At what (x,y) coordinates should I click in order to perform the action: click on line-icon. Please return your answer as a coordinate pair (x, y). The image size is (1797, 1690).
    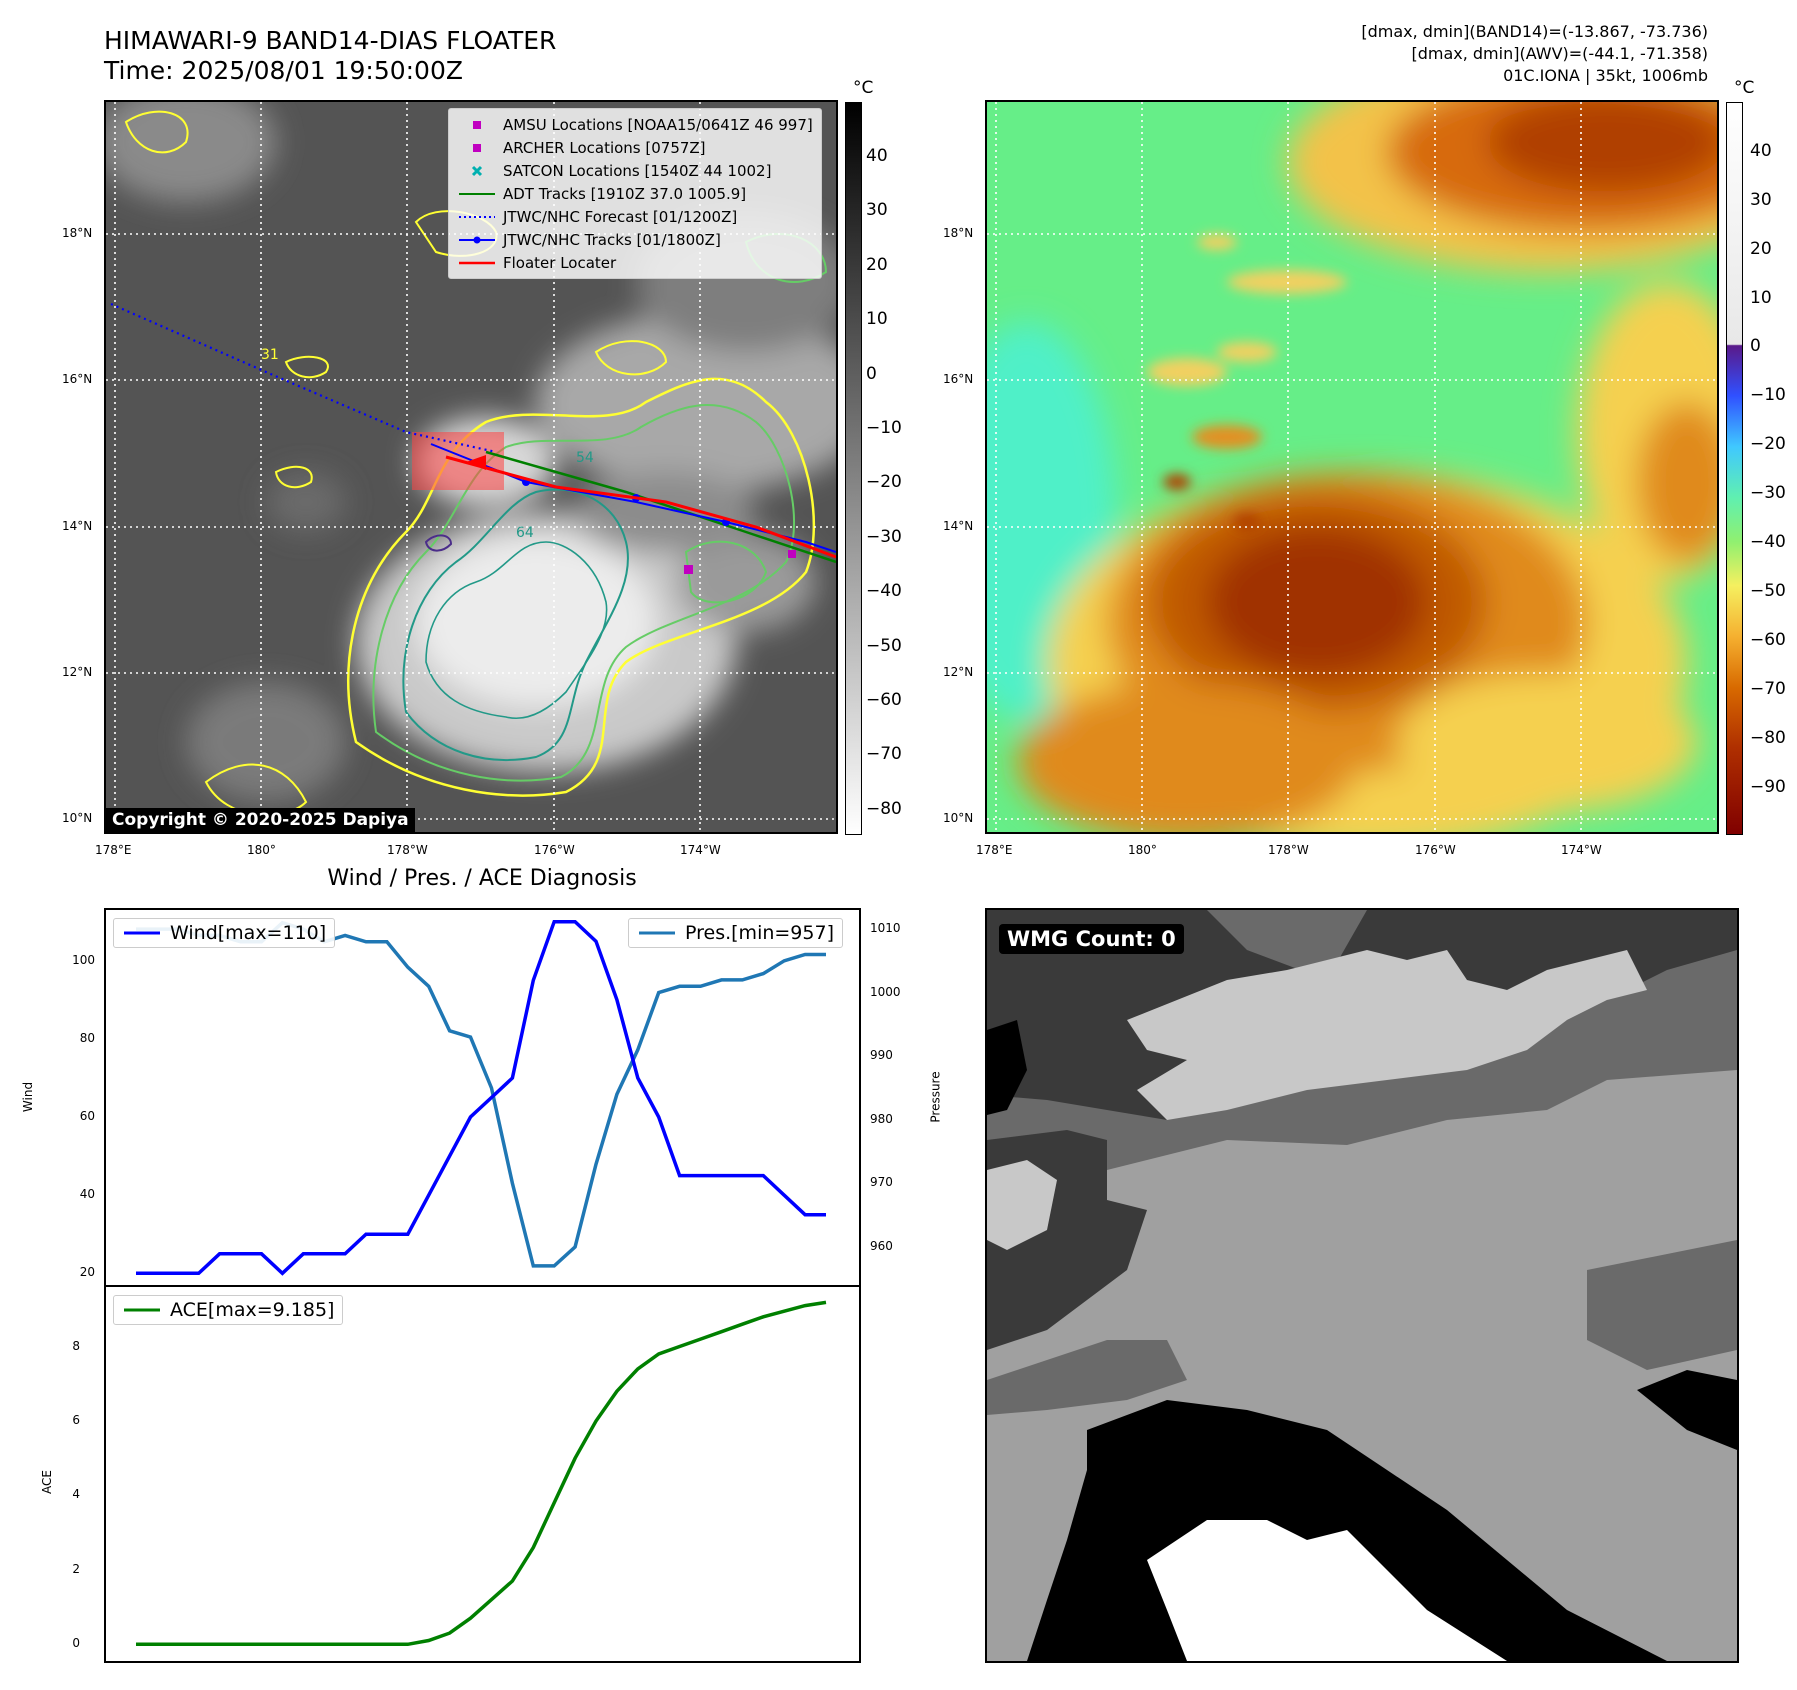
    Looking at the image, I should click on (477, 263).